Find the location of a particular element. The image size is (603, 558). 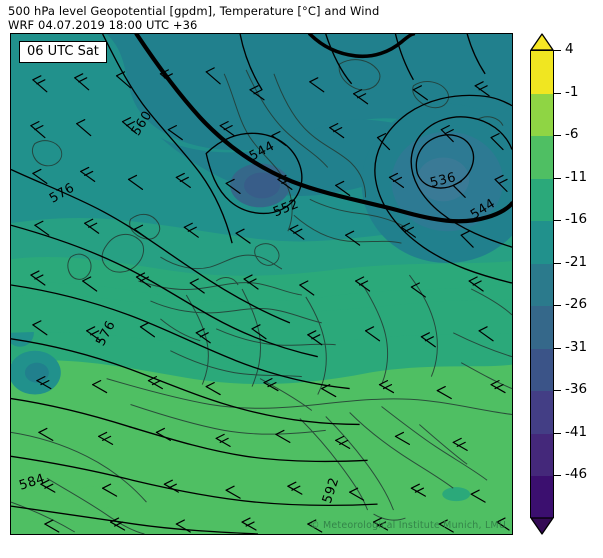

colorbar-tick-label: -26 is located at coordinates (576, 304).